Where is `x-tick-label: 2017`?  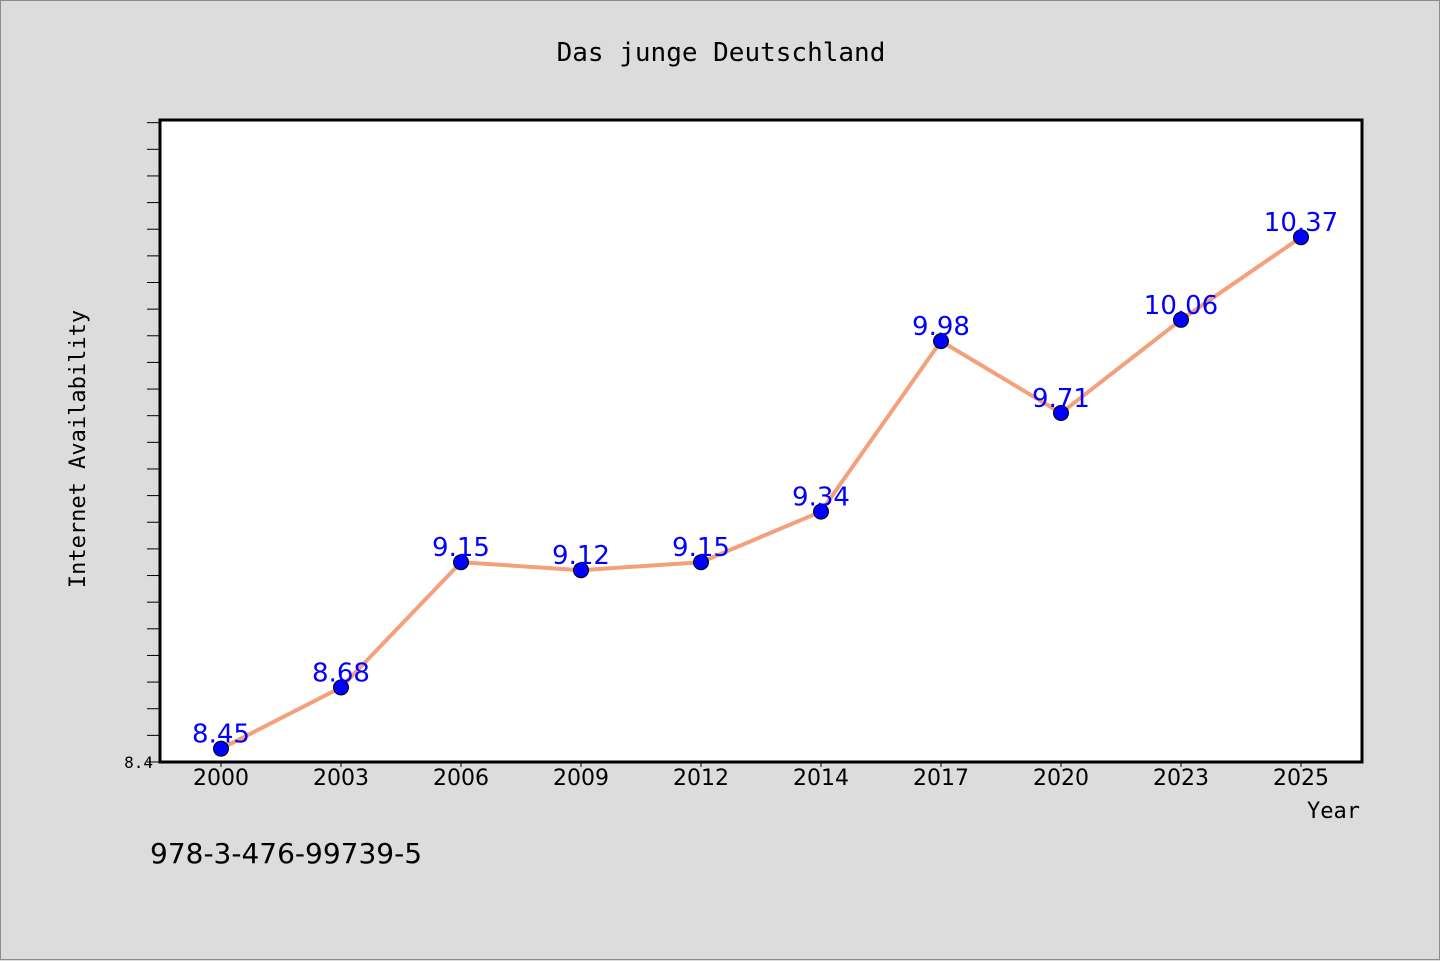
x-tick-label: 2017 is located at coordinates (941, 778).